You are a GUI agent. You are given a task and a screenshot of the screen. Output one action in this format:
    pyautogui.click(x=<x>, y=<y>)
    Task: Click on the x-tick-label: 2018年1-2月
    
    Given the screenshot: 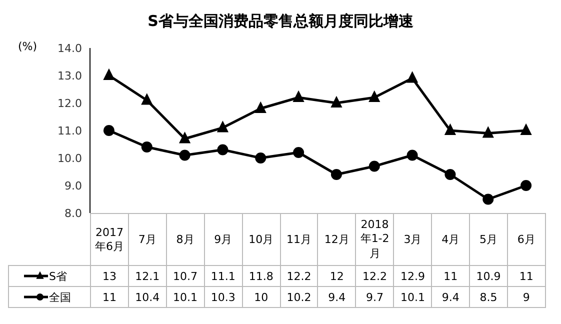 What is the action you would take?
    pyautogui.click(x=375, y=240)
    